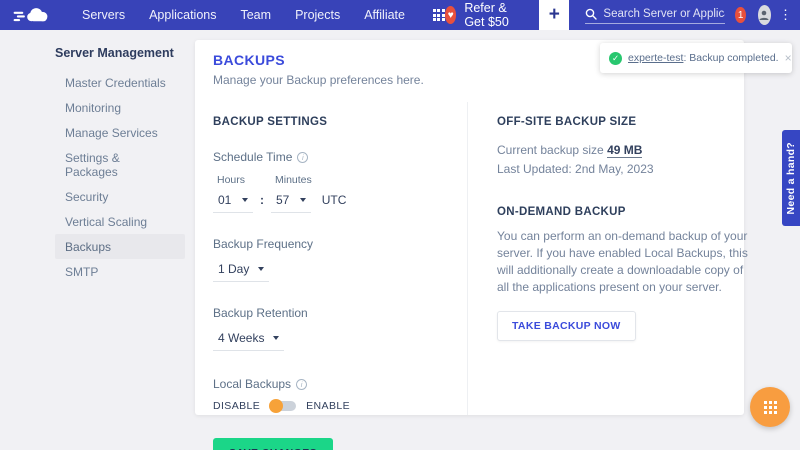 This screenshot has height=450, width=800. I want to click on local-backups-toggle-row: DISABLE ENABLE, so click(337, 406).